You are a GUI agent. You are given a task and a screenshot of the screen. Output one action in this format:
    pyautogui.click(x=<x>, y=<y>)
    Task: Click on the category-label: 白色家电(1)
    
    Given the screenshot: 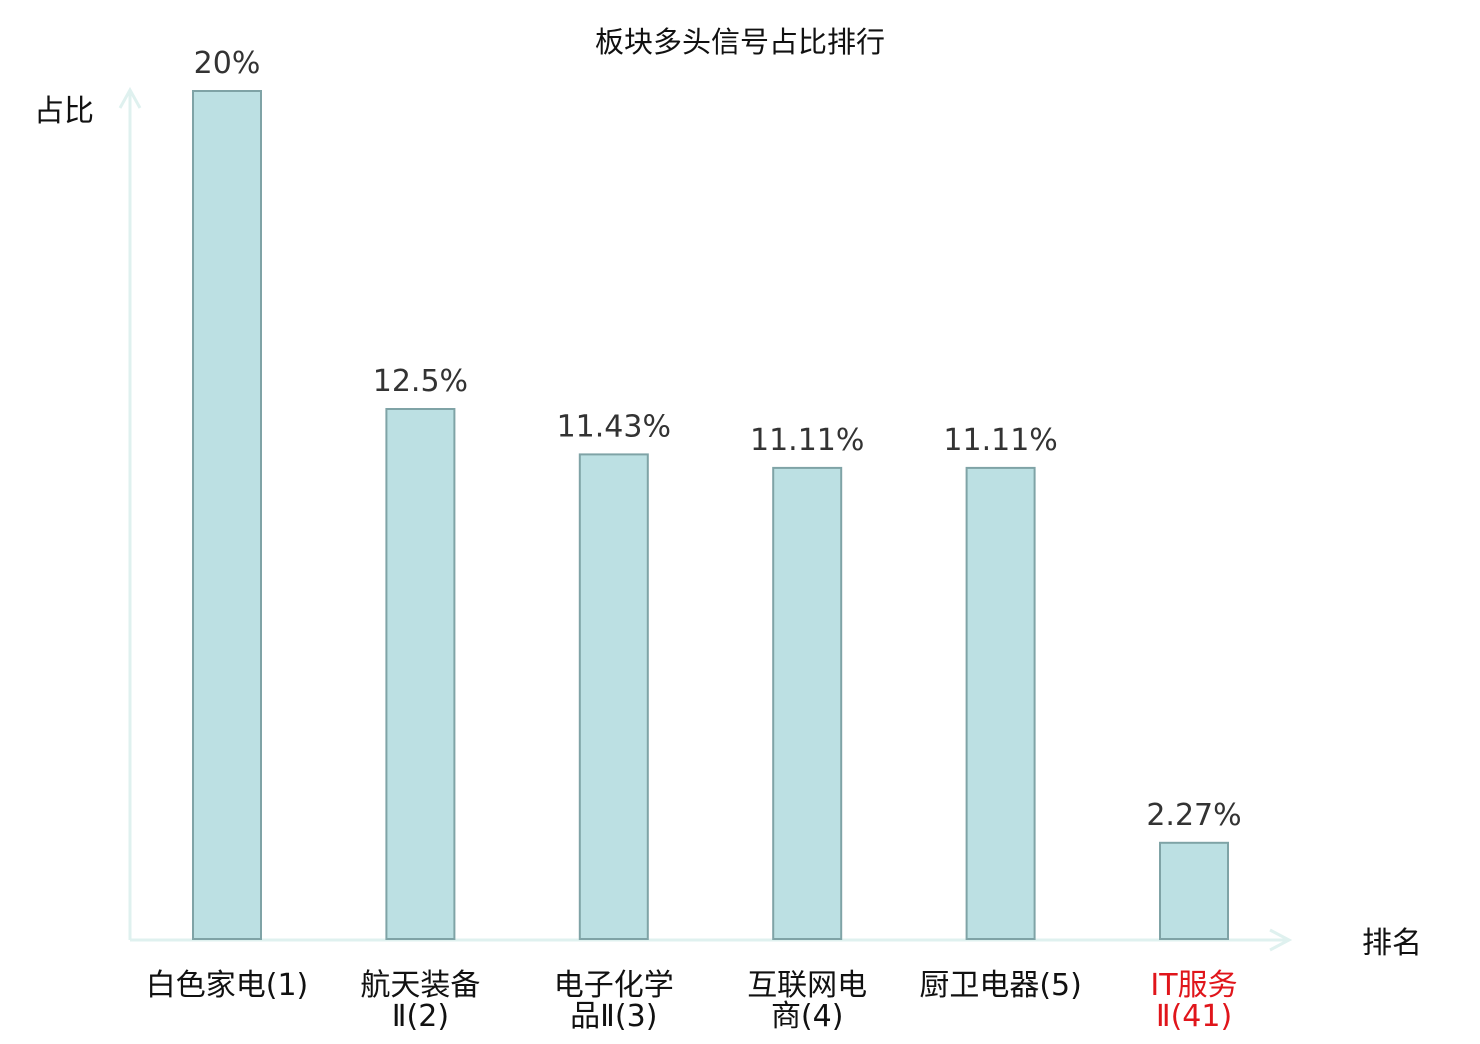 What is the action you would take?
    pyautogui.click(x=227, y=985)
    